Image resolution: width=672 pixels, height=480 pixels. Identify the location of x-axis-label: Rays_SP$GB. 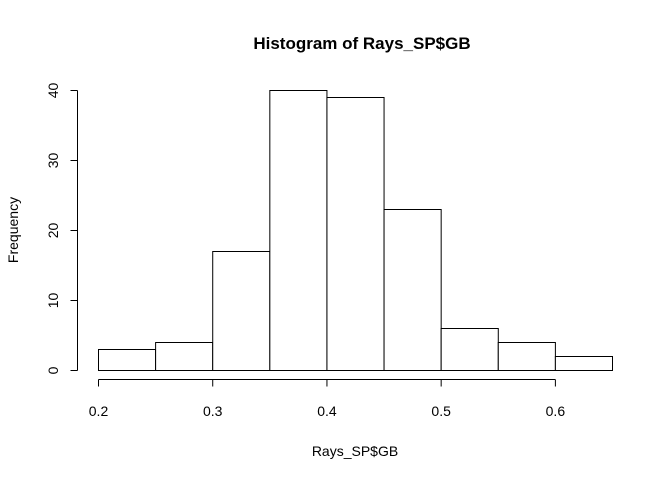
(355, 451).